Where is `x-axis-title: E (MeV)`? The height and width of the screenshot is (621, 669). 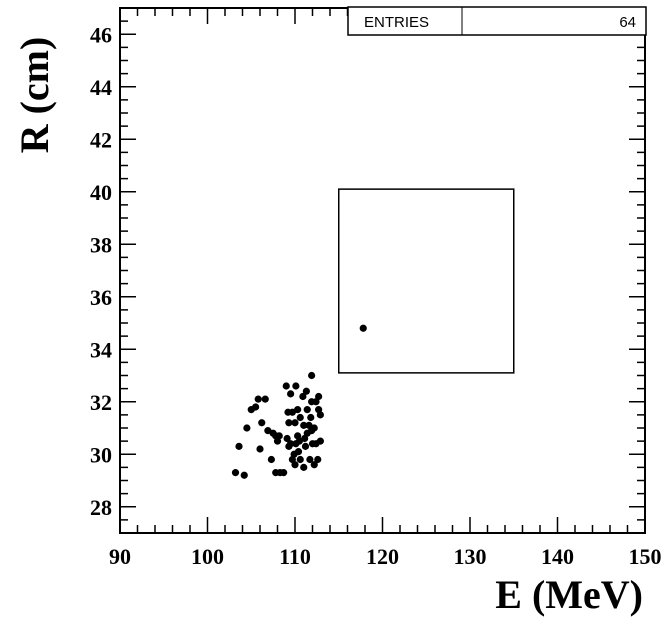 x-axis-title: E (MeV) is located at coordinates (569, 594).